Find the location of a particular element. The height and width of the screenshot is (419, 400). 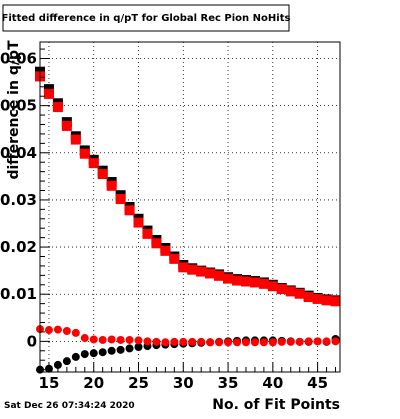

x-tick-label: 15 is located at coordinates (49, 383).